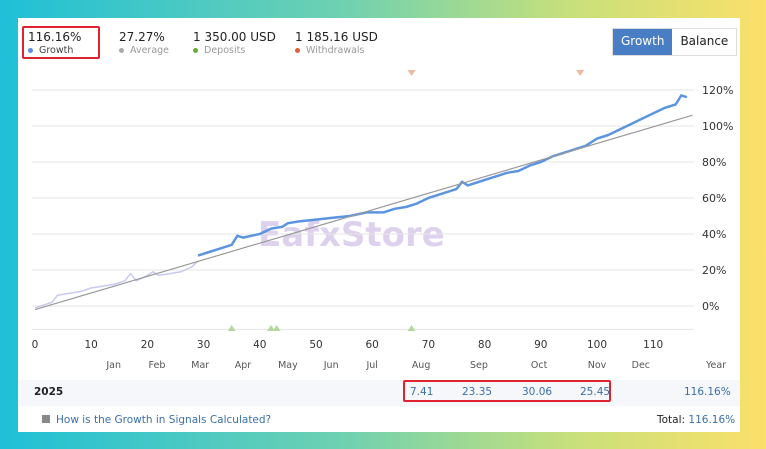 Image resolution: width=766 pixels, height=449 pixels. Describe the element at coordinates (259, 345) in the screenshot. I see `x-tick-label: 40` at that location.